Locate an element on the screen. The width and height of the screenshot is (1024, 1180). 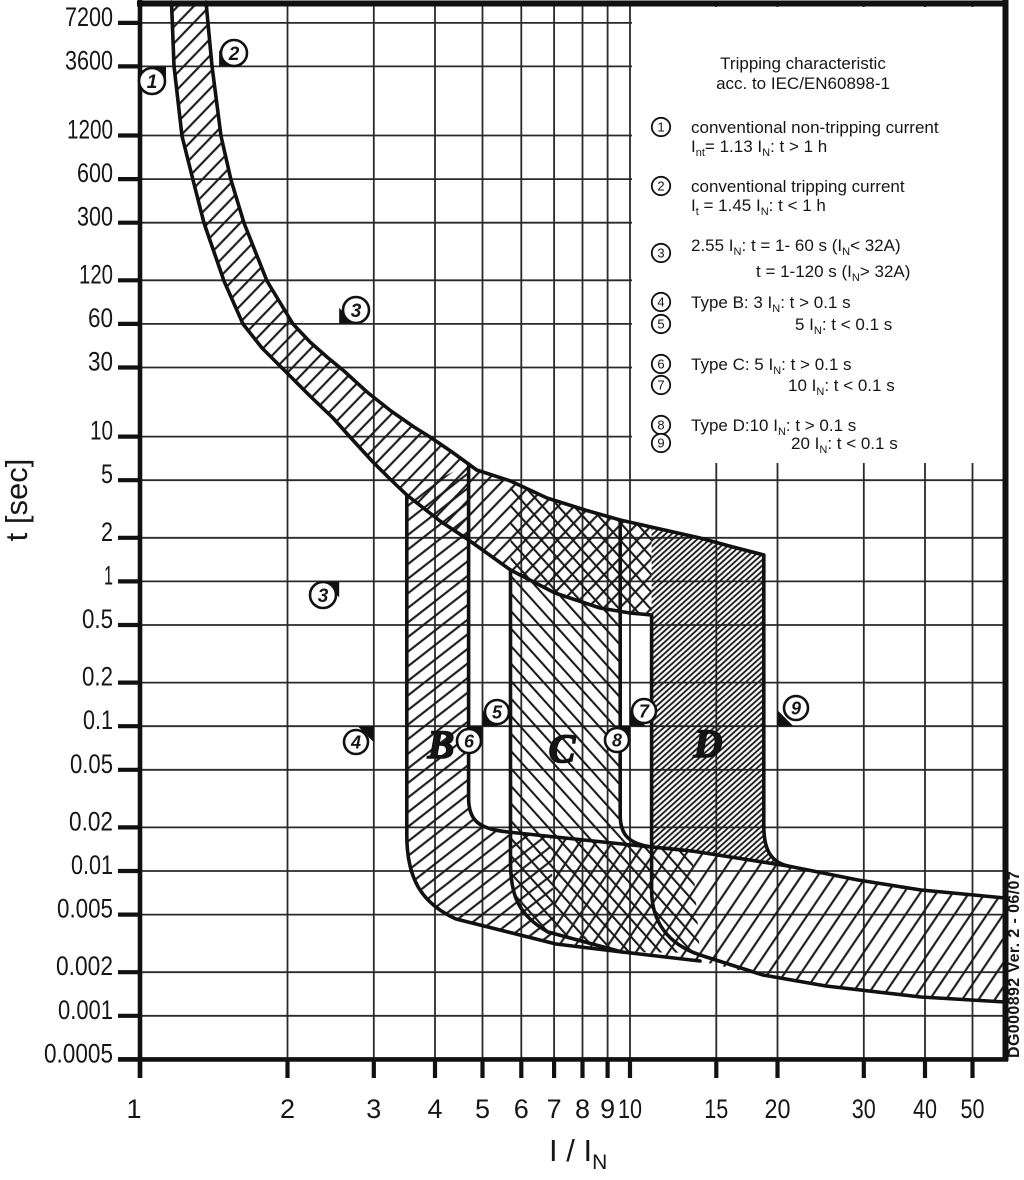
svg-text: 0.5 is located at coordinates (97, 619).